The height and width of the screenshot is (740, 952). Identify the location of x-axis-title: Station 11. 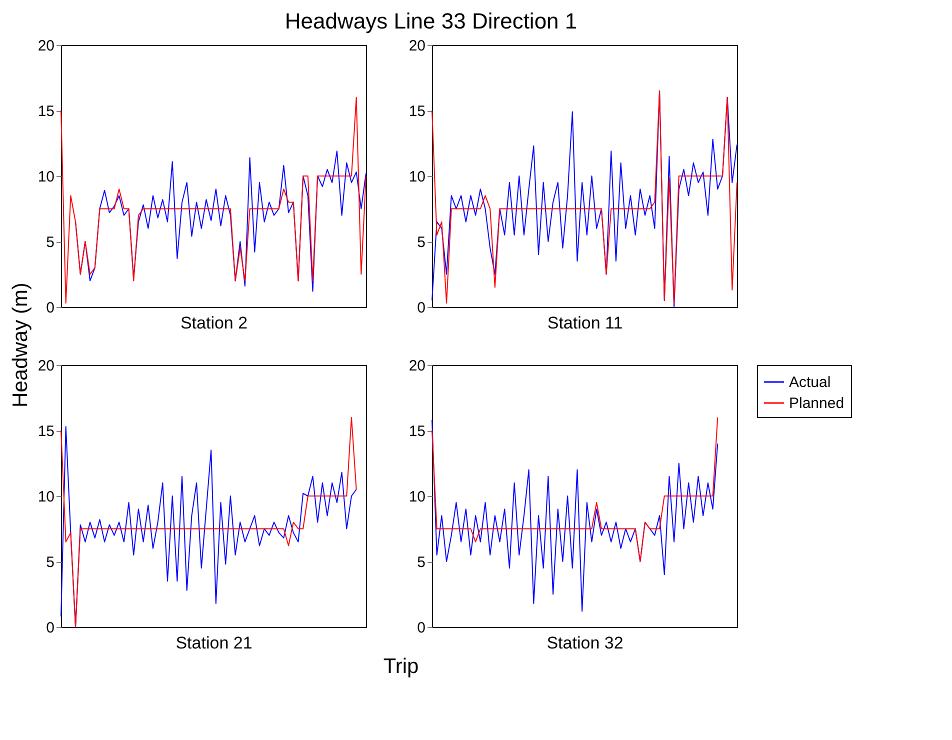
(585, 323).